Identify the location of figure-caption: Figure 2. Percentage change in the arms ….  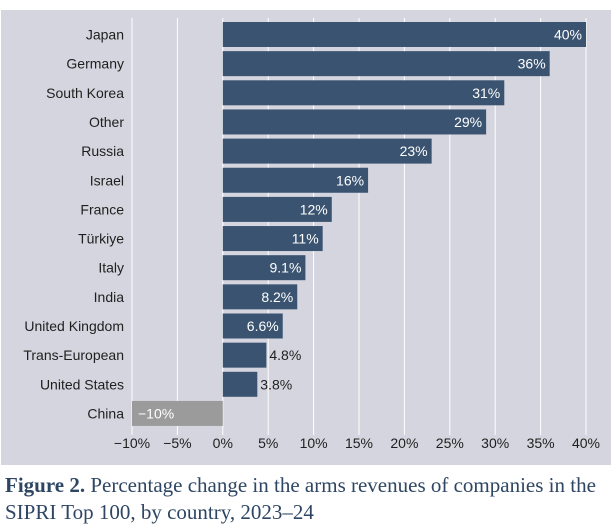
(307, 499).